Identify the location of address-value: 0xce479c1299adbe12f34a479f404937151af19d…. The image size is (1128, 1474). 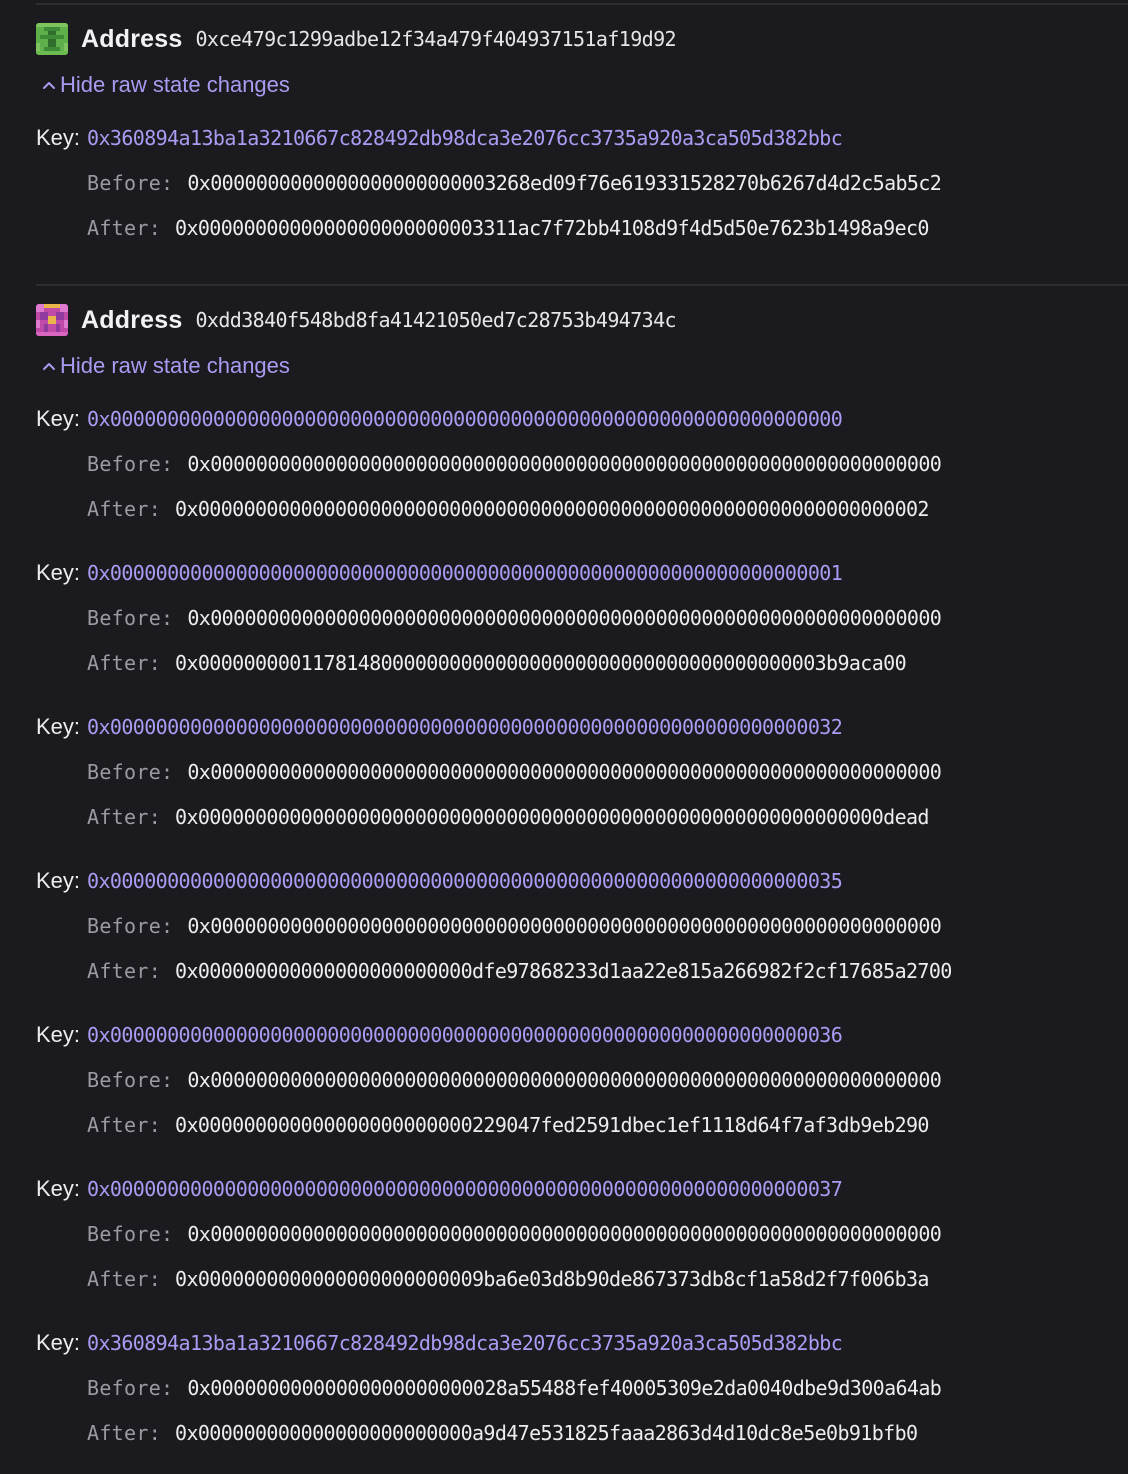
(435, 39).